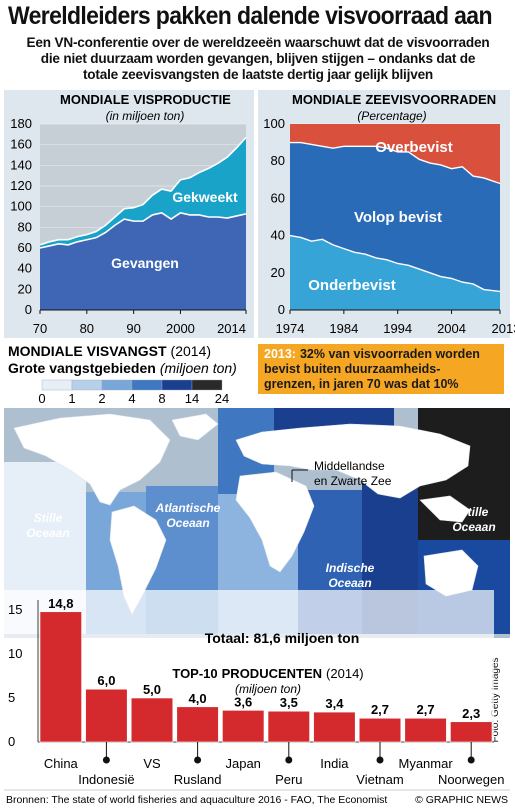 This screenshot has height=810, width=515. What do you see at coordinates (398, 217) in the screenshot?
I see `series-label-volop: Volop bevist` at bounding box center [398, 217].